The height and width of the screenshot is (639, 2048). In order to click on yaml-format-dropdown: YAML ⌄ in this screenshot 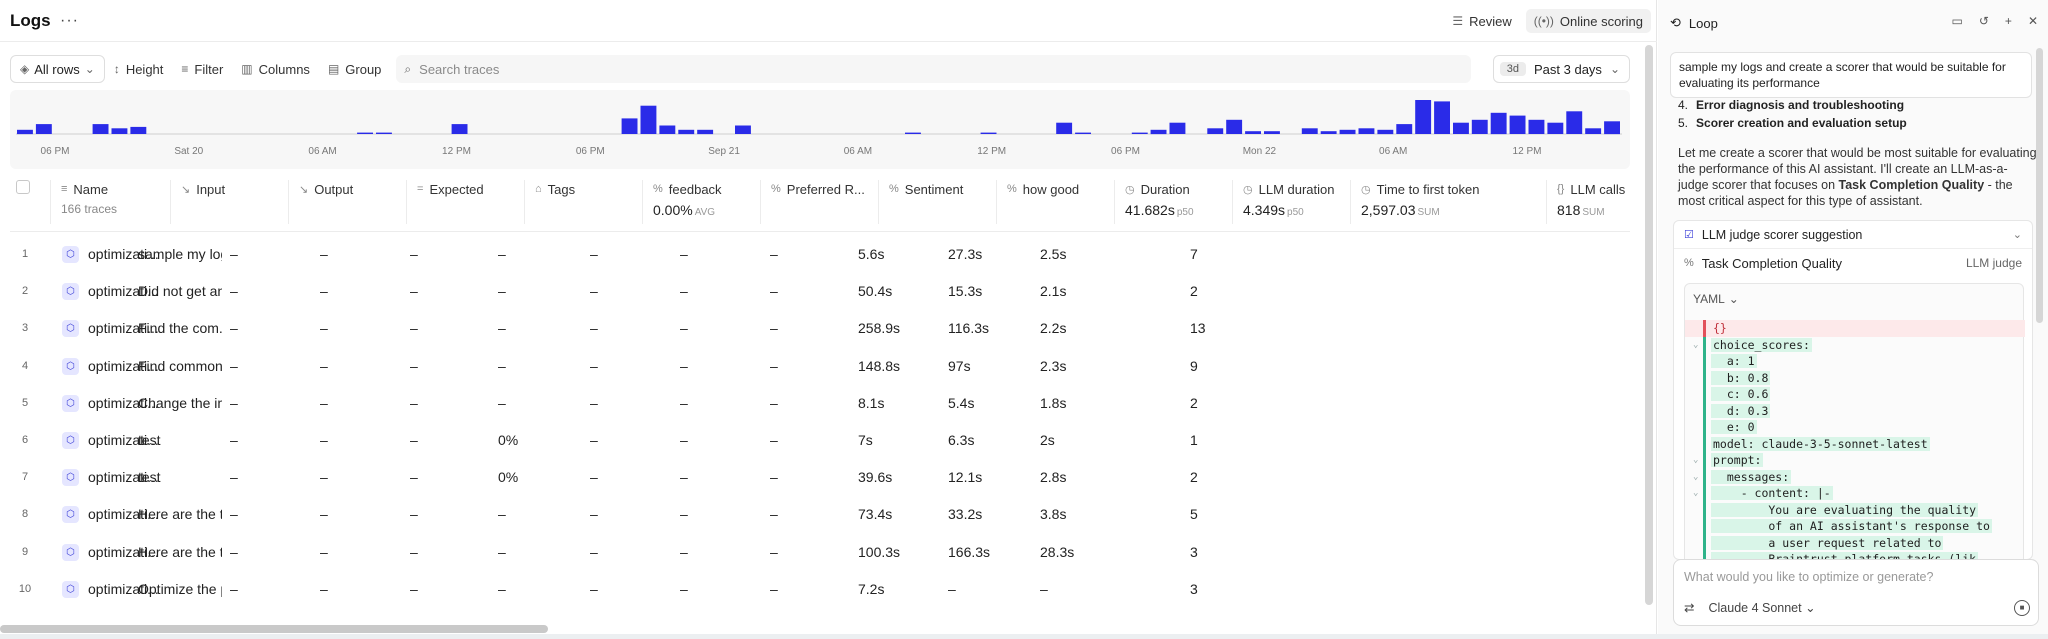, I will do `click(1854, 299)`.